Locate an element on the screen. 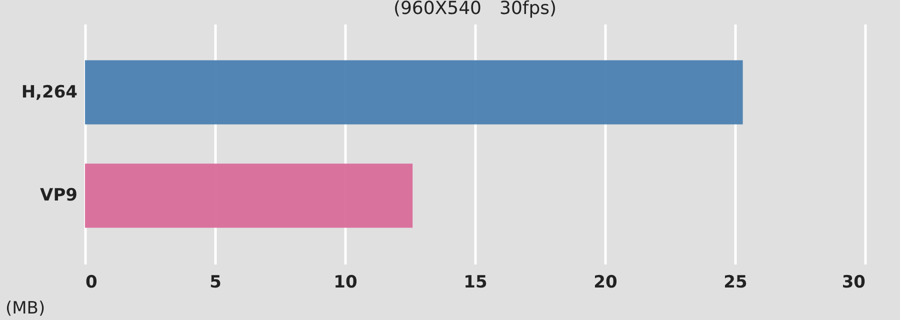  x-tick-label: 25 is located at coordinates (736, 282).